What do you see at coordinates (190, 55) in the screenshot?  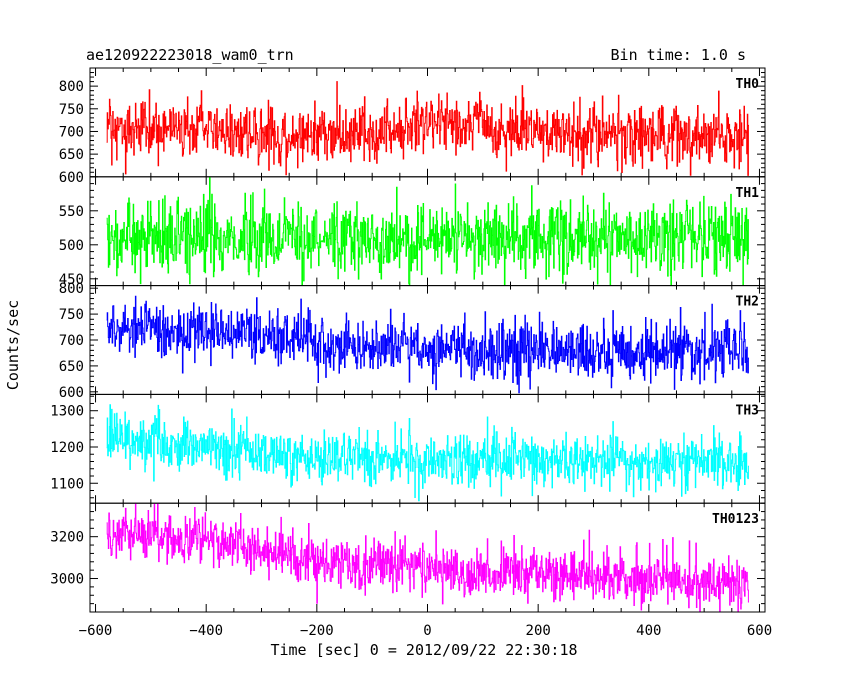 I see `observation-id: ae120922223018_wam0_trn` at bounding box center [190, 55].